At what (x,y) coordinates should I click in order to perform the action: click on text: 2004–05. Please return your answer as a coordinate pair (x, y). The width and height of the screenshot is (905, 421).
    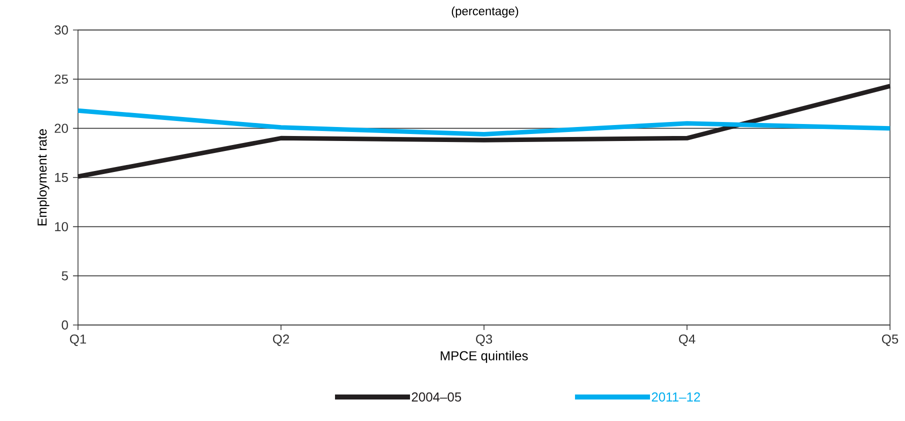
    Looking at the image, I should click on (437, 397).